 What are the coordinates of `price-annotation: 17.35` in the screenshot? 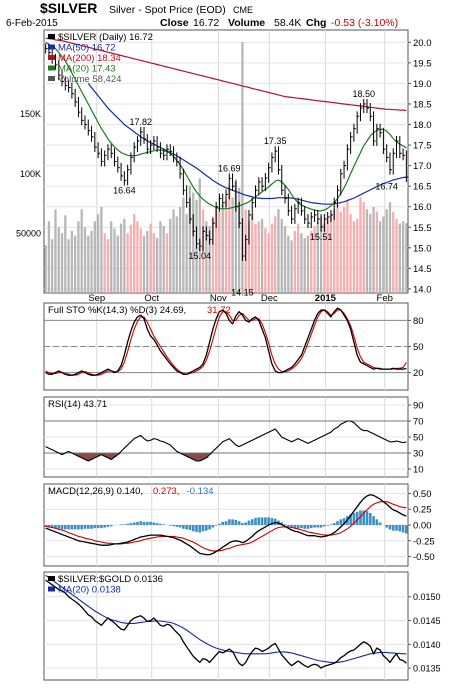 It's located at (275, 141).